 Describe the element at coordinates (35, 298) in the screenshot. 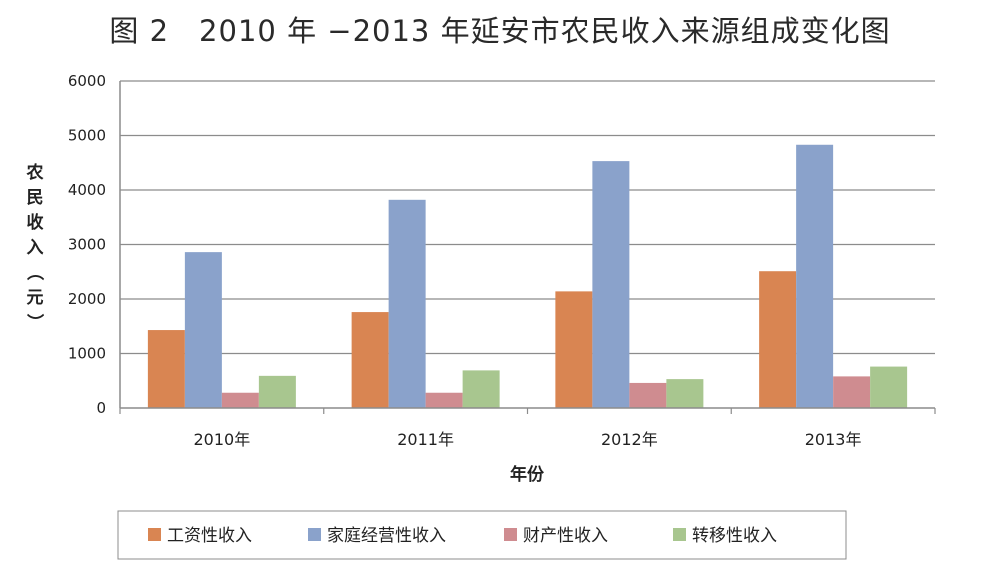

I see `y-axis-title-char: 元` at that location.